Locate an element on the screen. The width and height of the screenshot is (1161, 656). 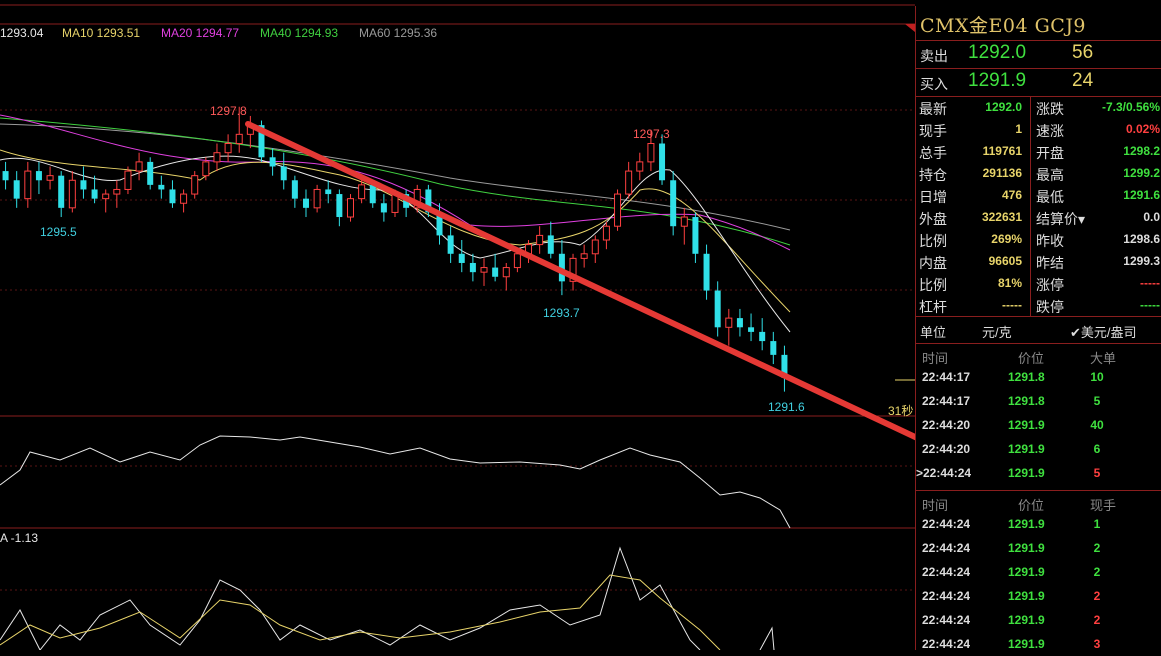
stat-k2: 结算价▾ is located at coordinates (1061, 219).